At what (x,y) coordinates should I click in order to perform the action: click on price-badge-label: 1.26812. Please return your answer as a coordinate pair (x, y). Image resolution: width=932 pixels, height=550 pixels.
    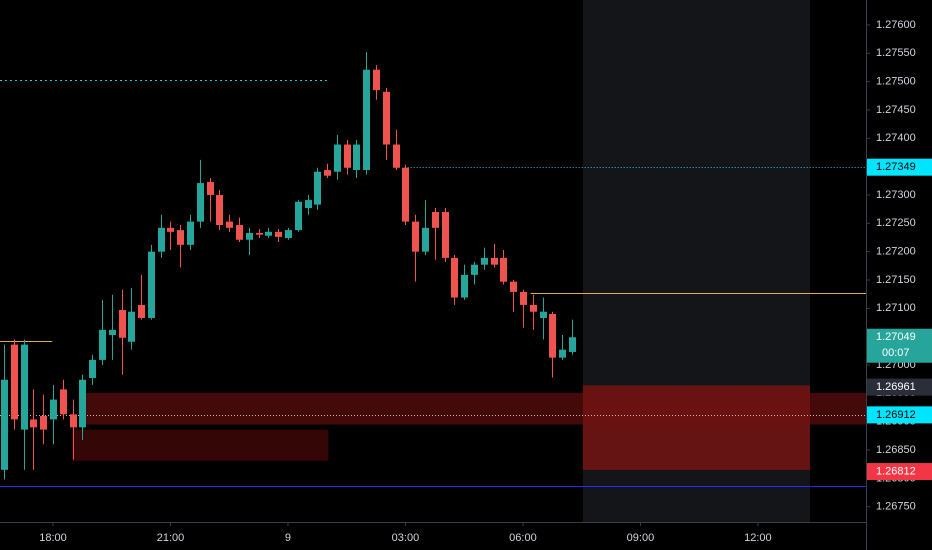
    Looking at the image, I should click on (896, 471).